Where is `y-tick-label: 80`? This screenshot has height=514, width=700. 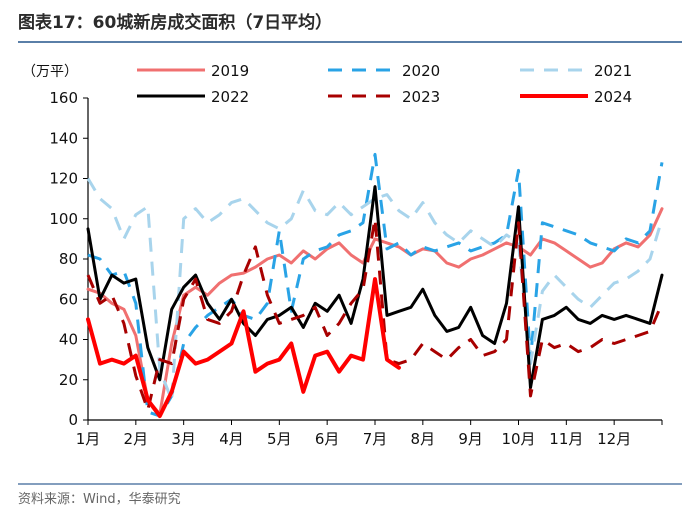 y-tick-label: 80 is located at coordinates (68, 259).